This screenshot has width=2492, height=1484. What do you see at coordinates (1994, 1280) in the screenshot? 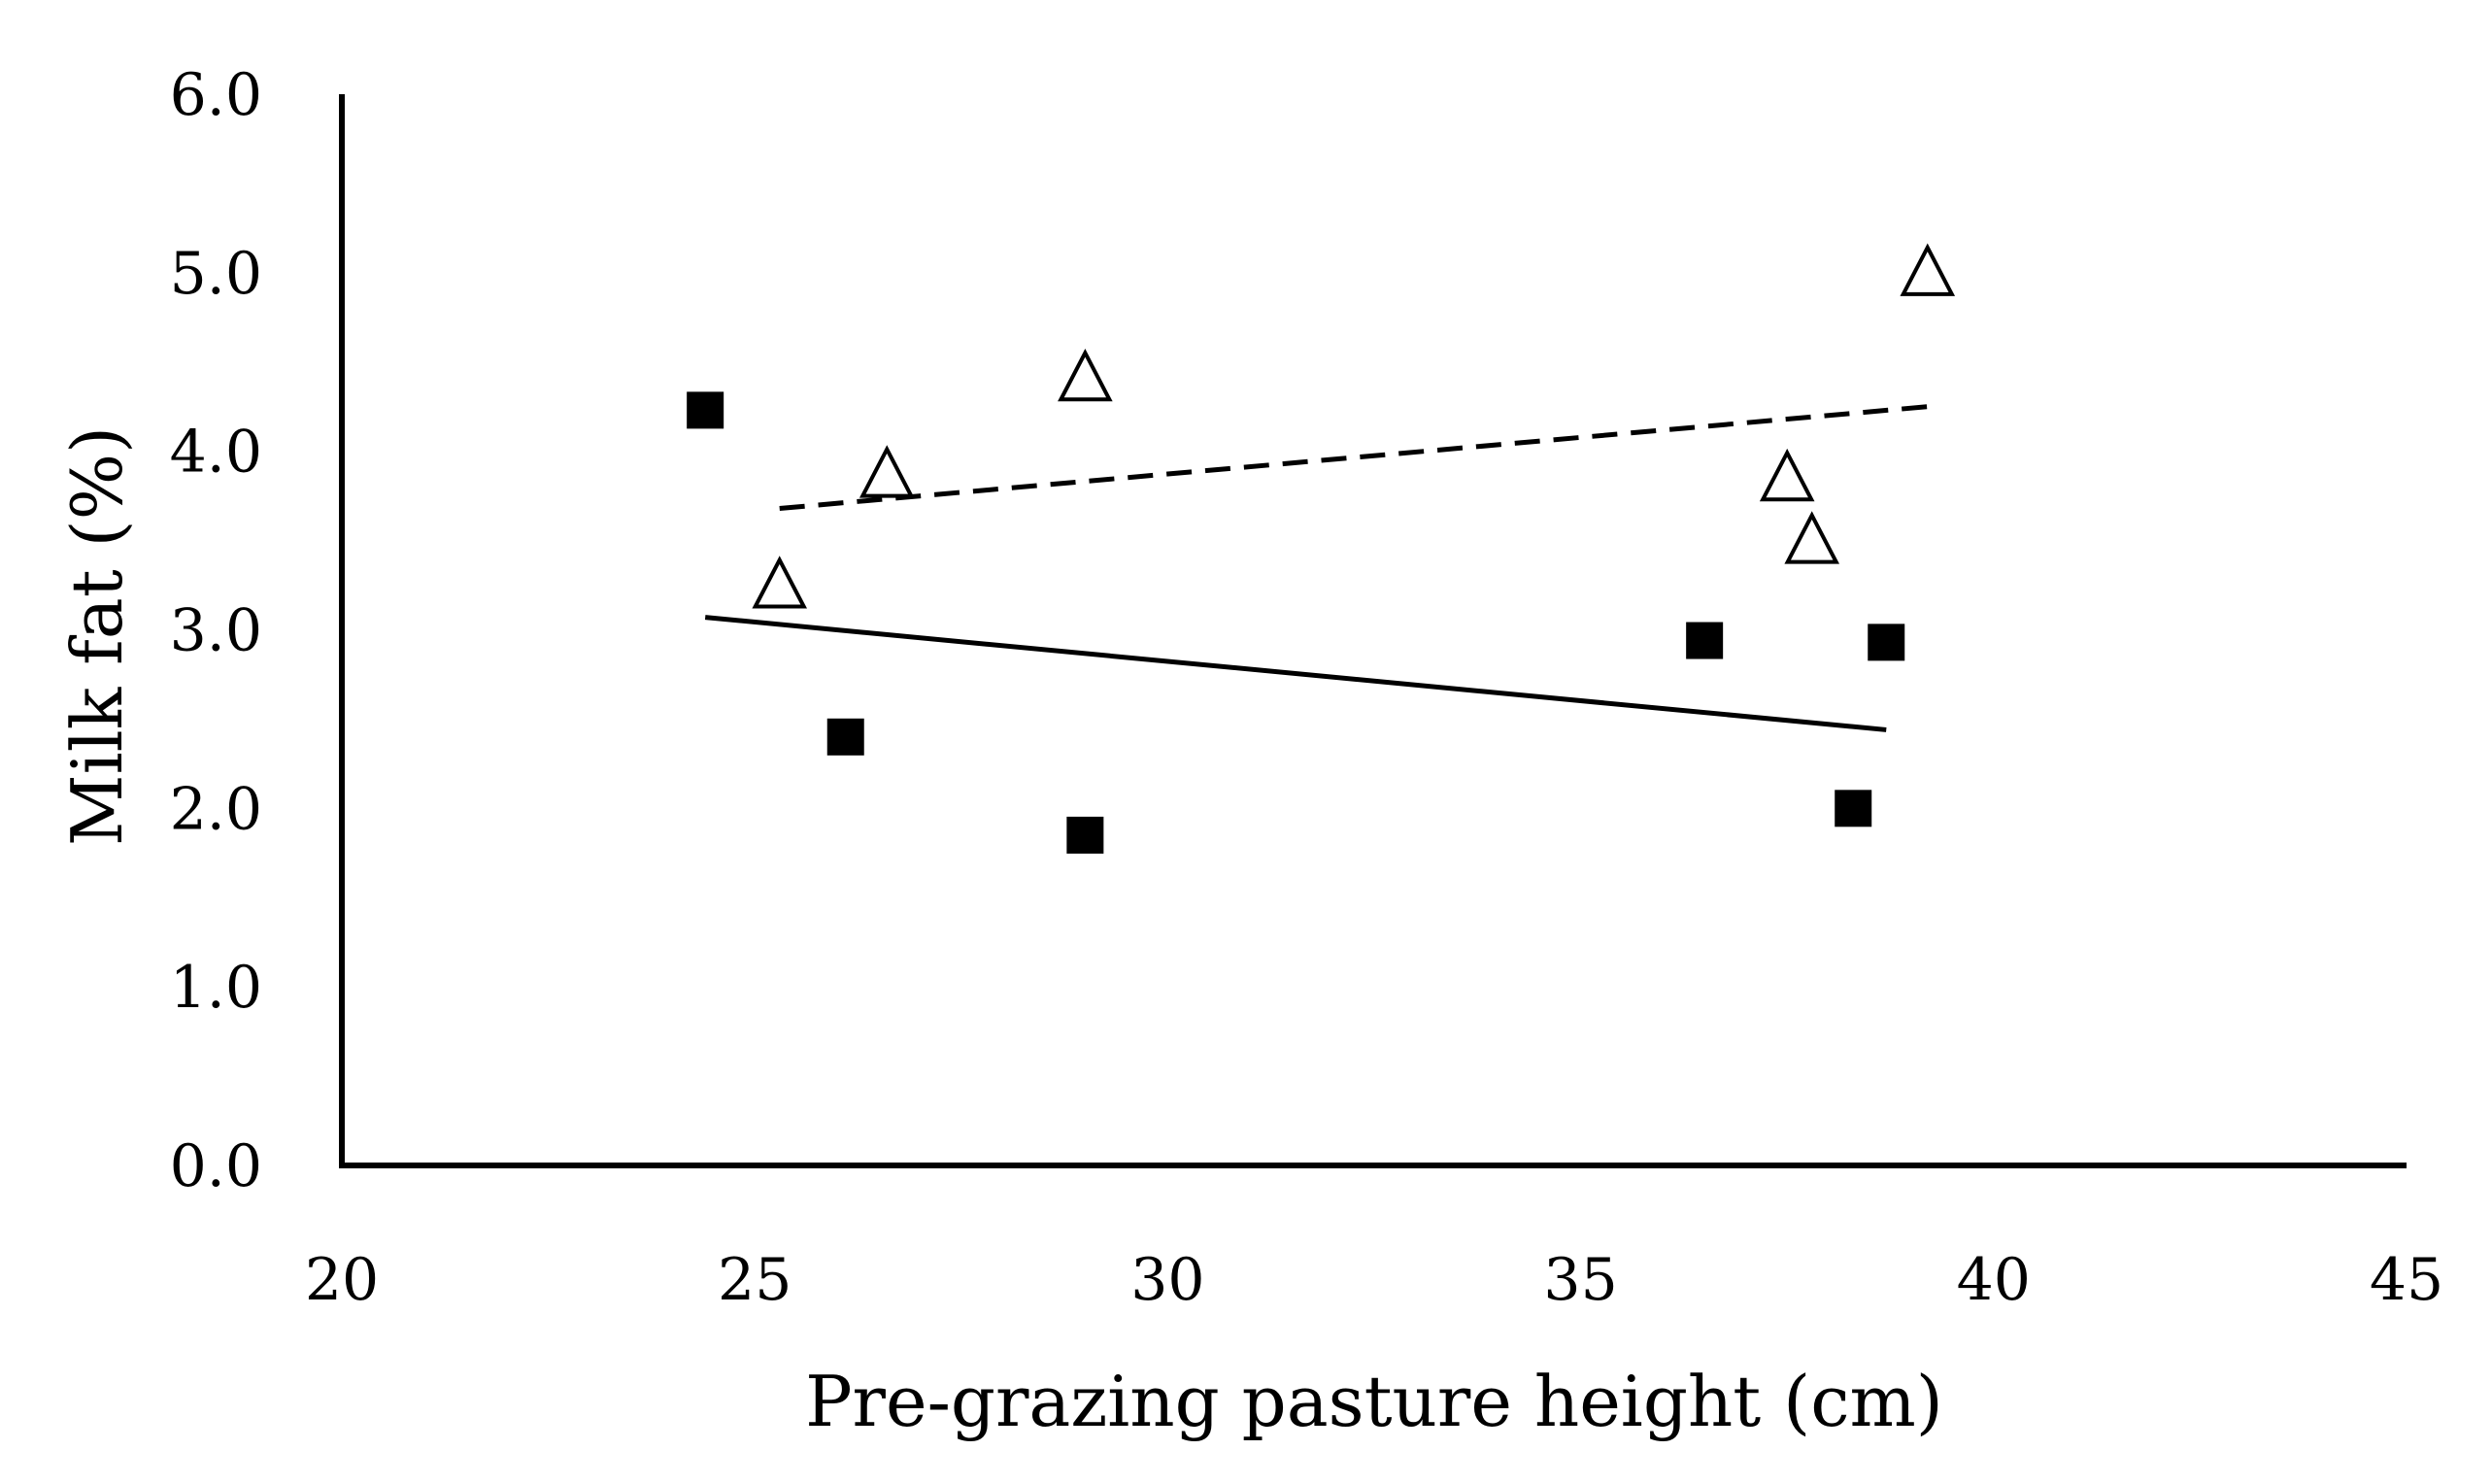
I see `x-tick-label: 40` at bounding box center [1994, 1280].